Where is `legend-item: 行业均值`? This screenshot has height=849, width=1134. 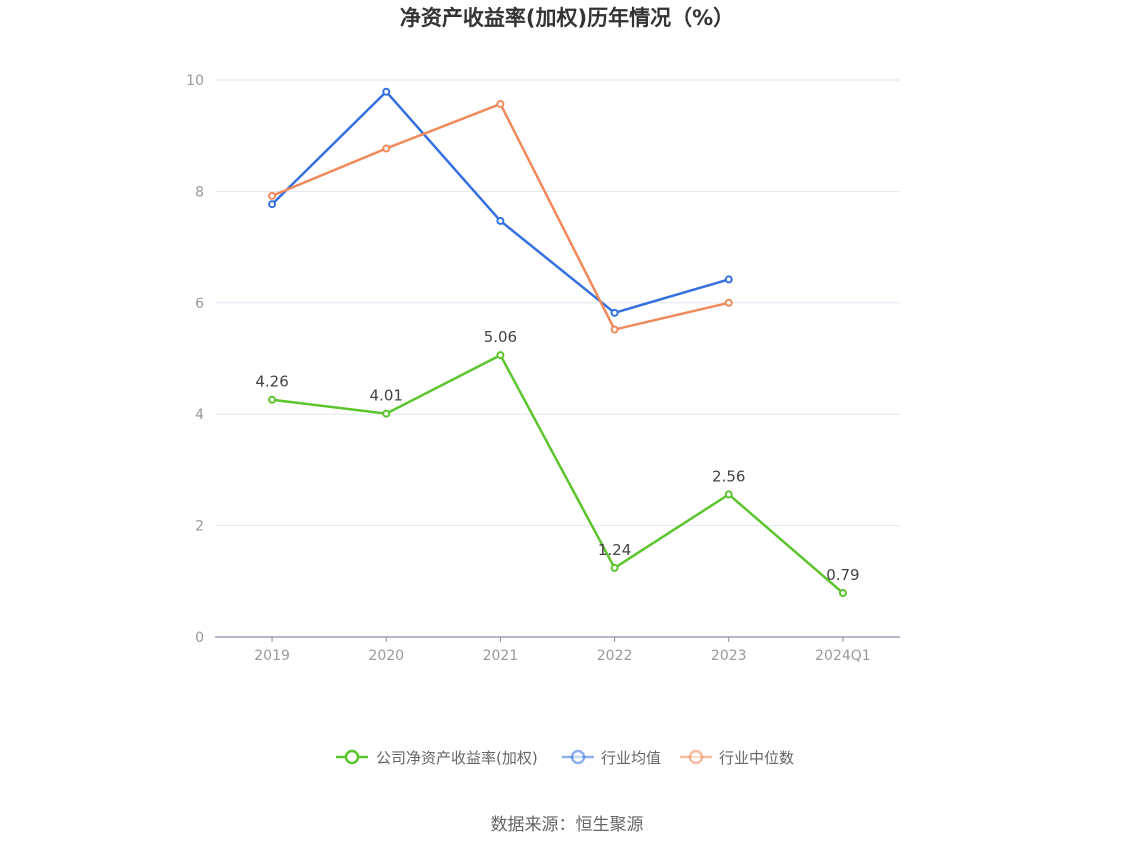
legend-item: 行业均值 is located at coordinates (611, 758).